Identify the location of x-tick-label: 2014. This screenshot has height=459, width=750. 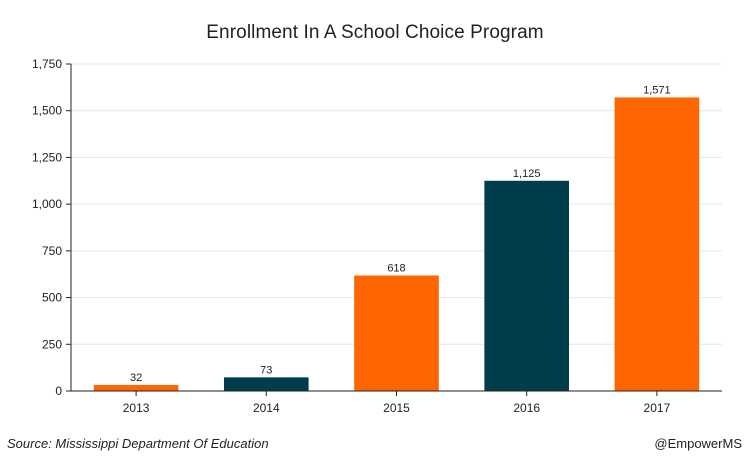
(266, 408).